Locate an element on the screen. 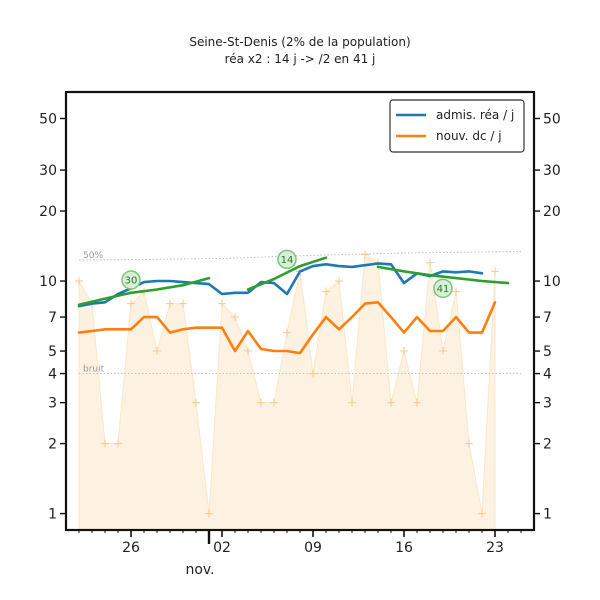 The height and width of the screenshot is (600, 600). y-tick-label-right-3: 4 is located at coordinates (547, 375).